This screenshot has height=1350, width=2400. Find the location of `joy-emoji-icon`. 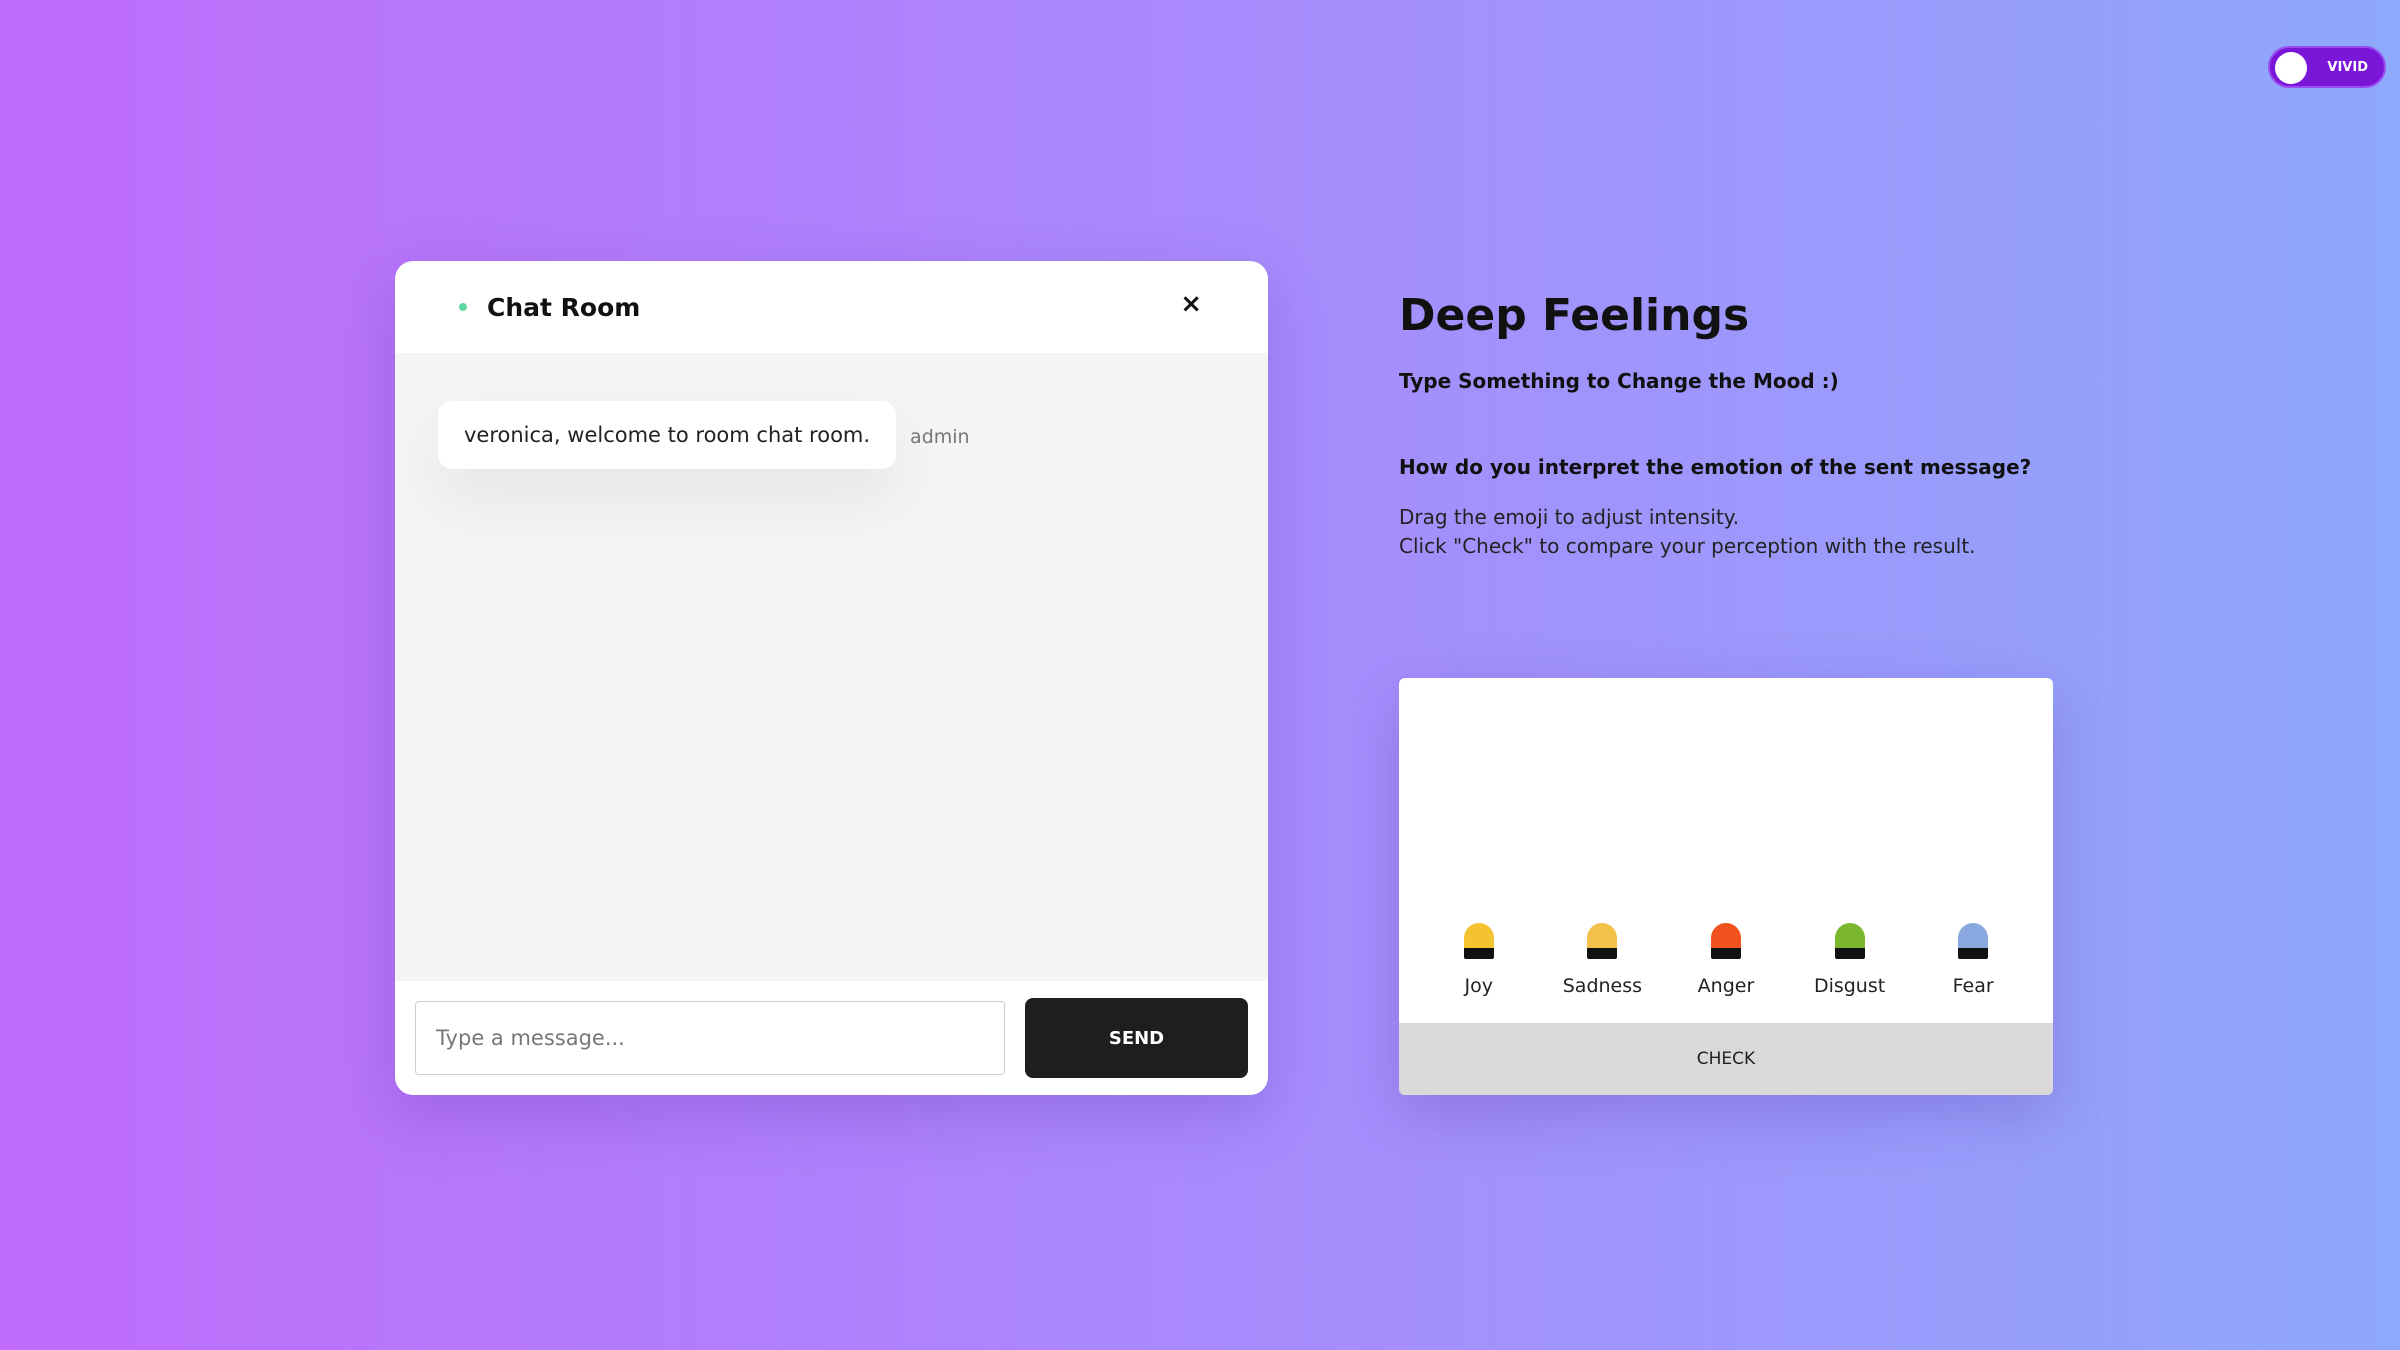

joy-emoji-icon is located at coordinates (1478, 941).